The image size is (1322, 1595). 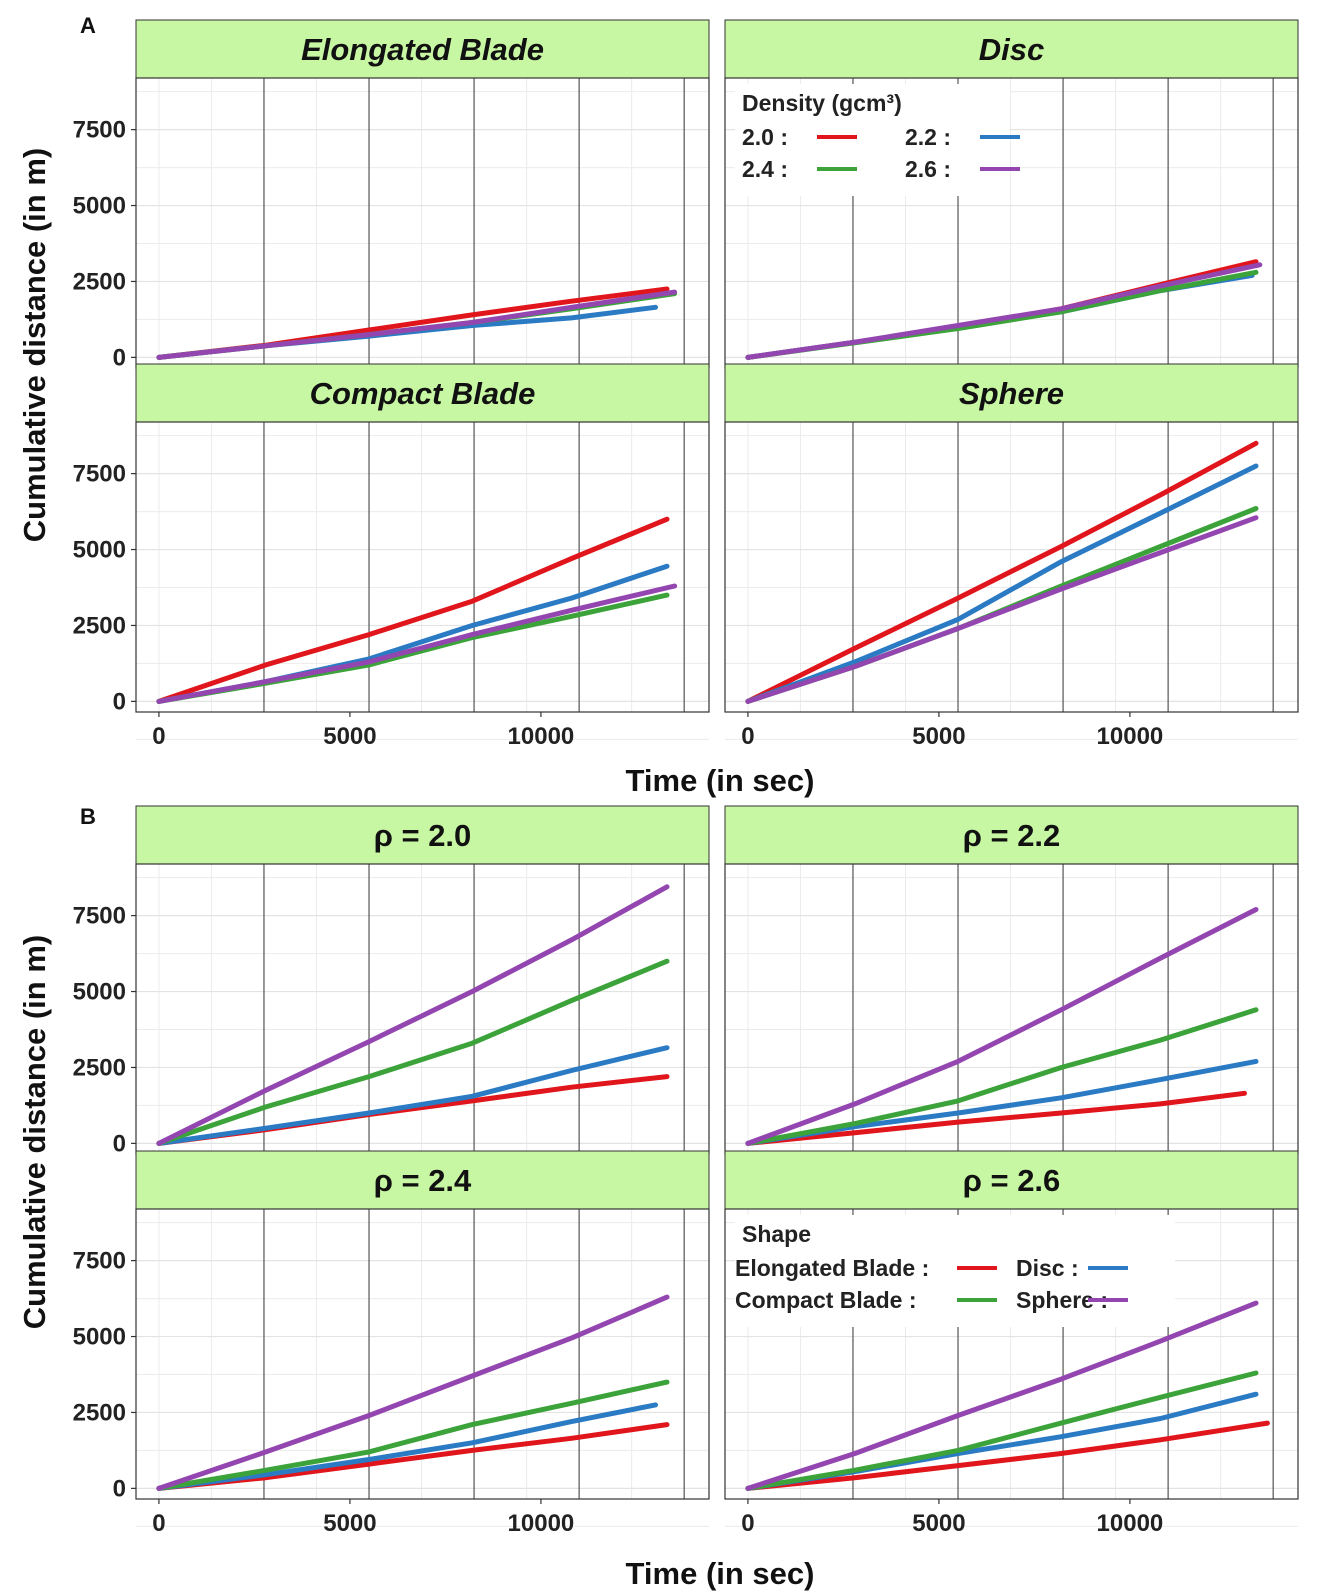 I want to click on facet-title: ρ = 2.0, so click(x=423, y=835).